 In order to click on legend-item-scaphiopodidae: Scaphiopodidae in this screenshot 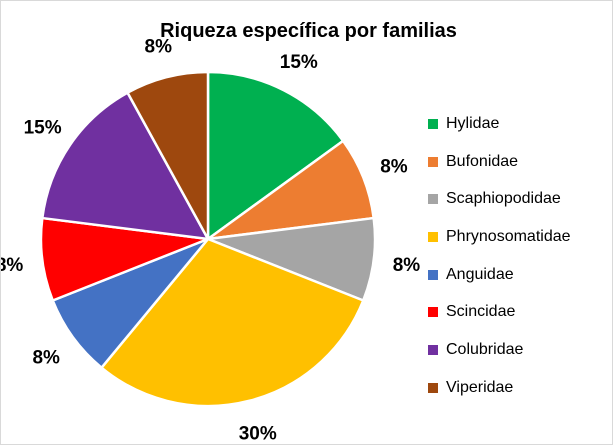, I will do `click(499, 199)`.